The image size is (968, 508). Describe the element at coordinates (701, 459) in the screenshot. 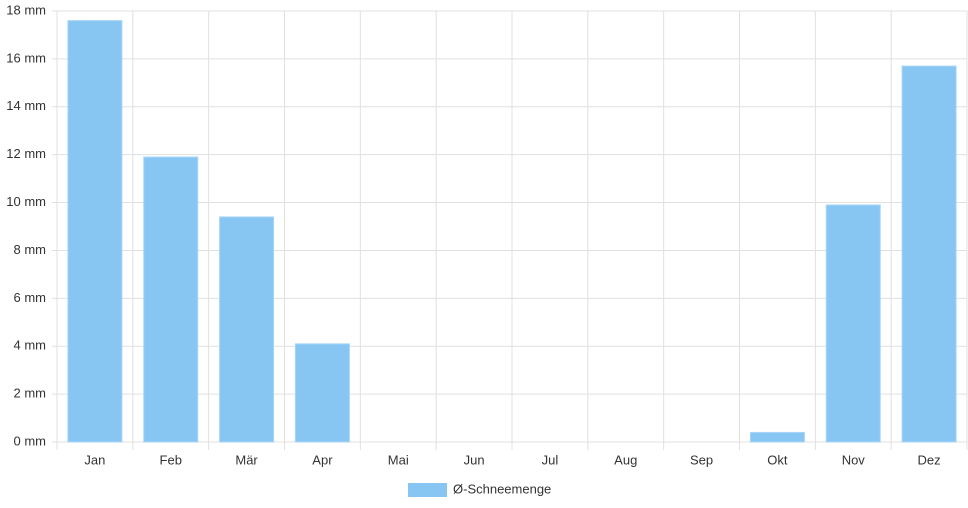

I see `x-tick-label: Sep` at that location.